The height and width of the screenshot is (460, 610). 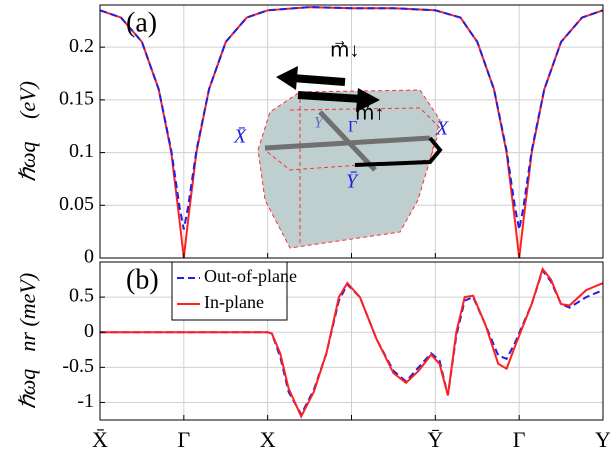 I want to click on x-tick-label: X, so click(x=268, y=439).